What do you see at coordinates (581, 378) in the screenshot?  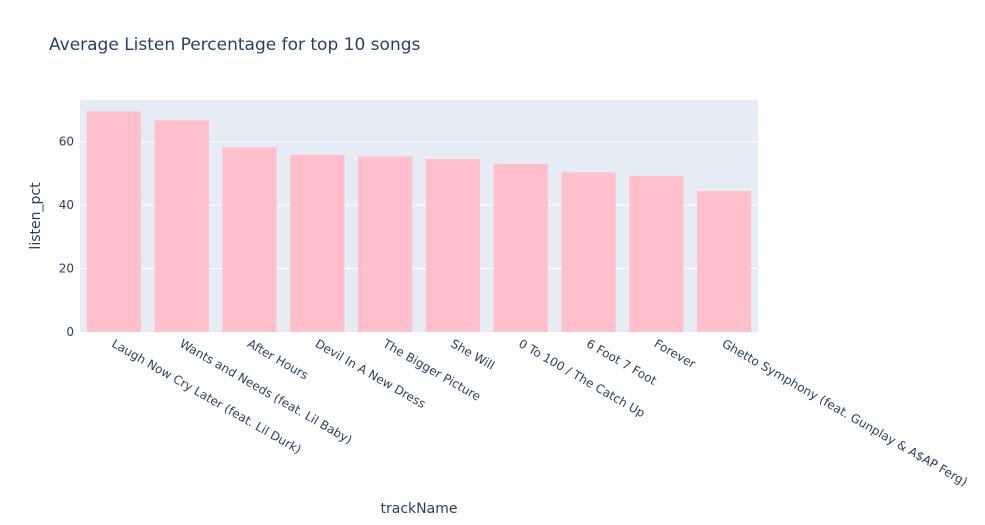 I see `x-tick-label: 0 To 100 / The Catch Up` at bounding box center [581, 378].